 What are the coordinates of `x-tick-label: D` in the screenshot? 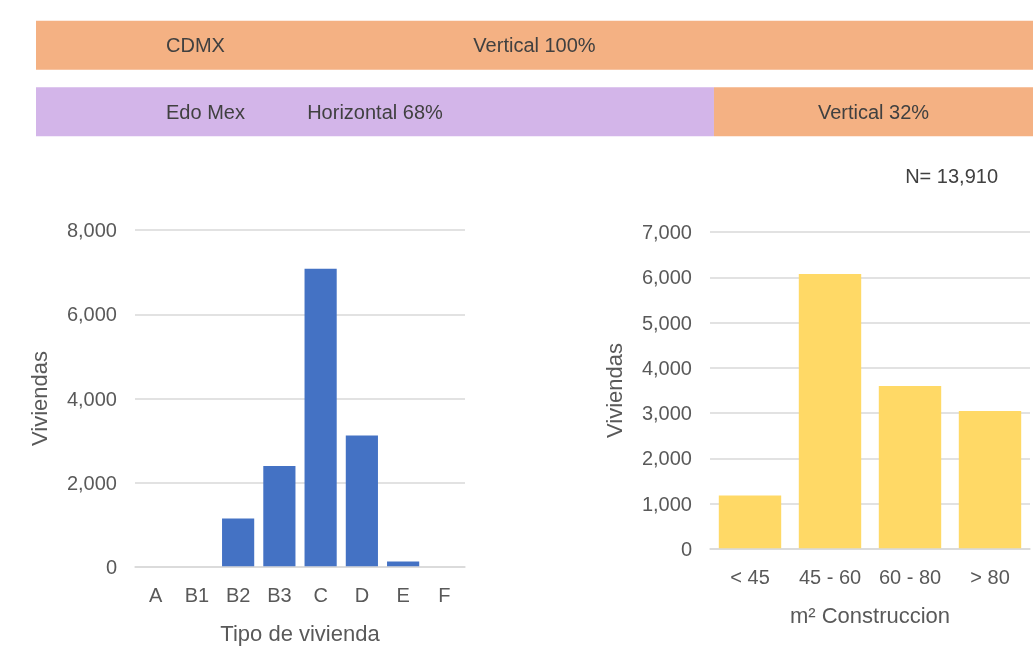 It's located at (362, 595).